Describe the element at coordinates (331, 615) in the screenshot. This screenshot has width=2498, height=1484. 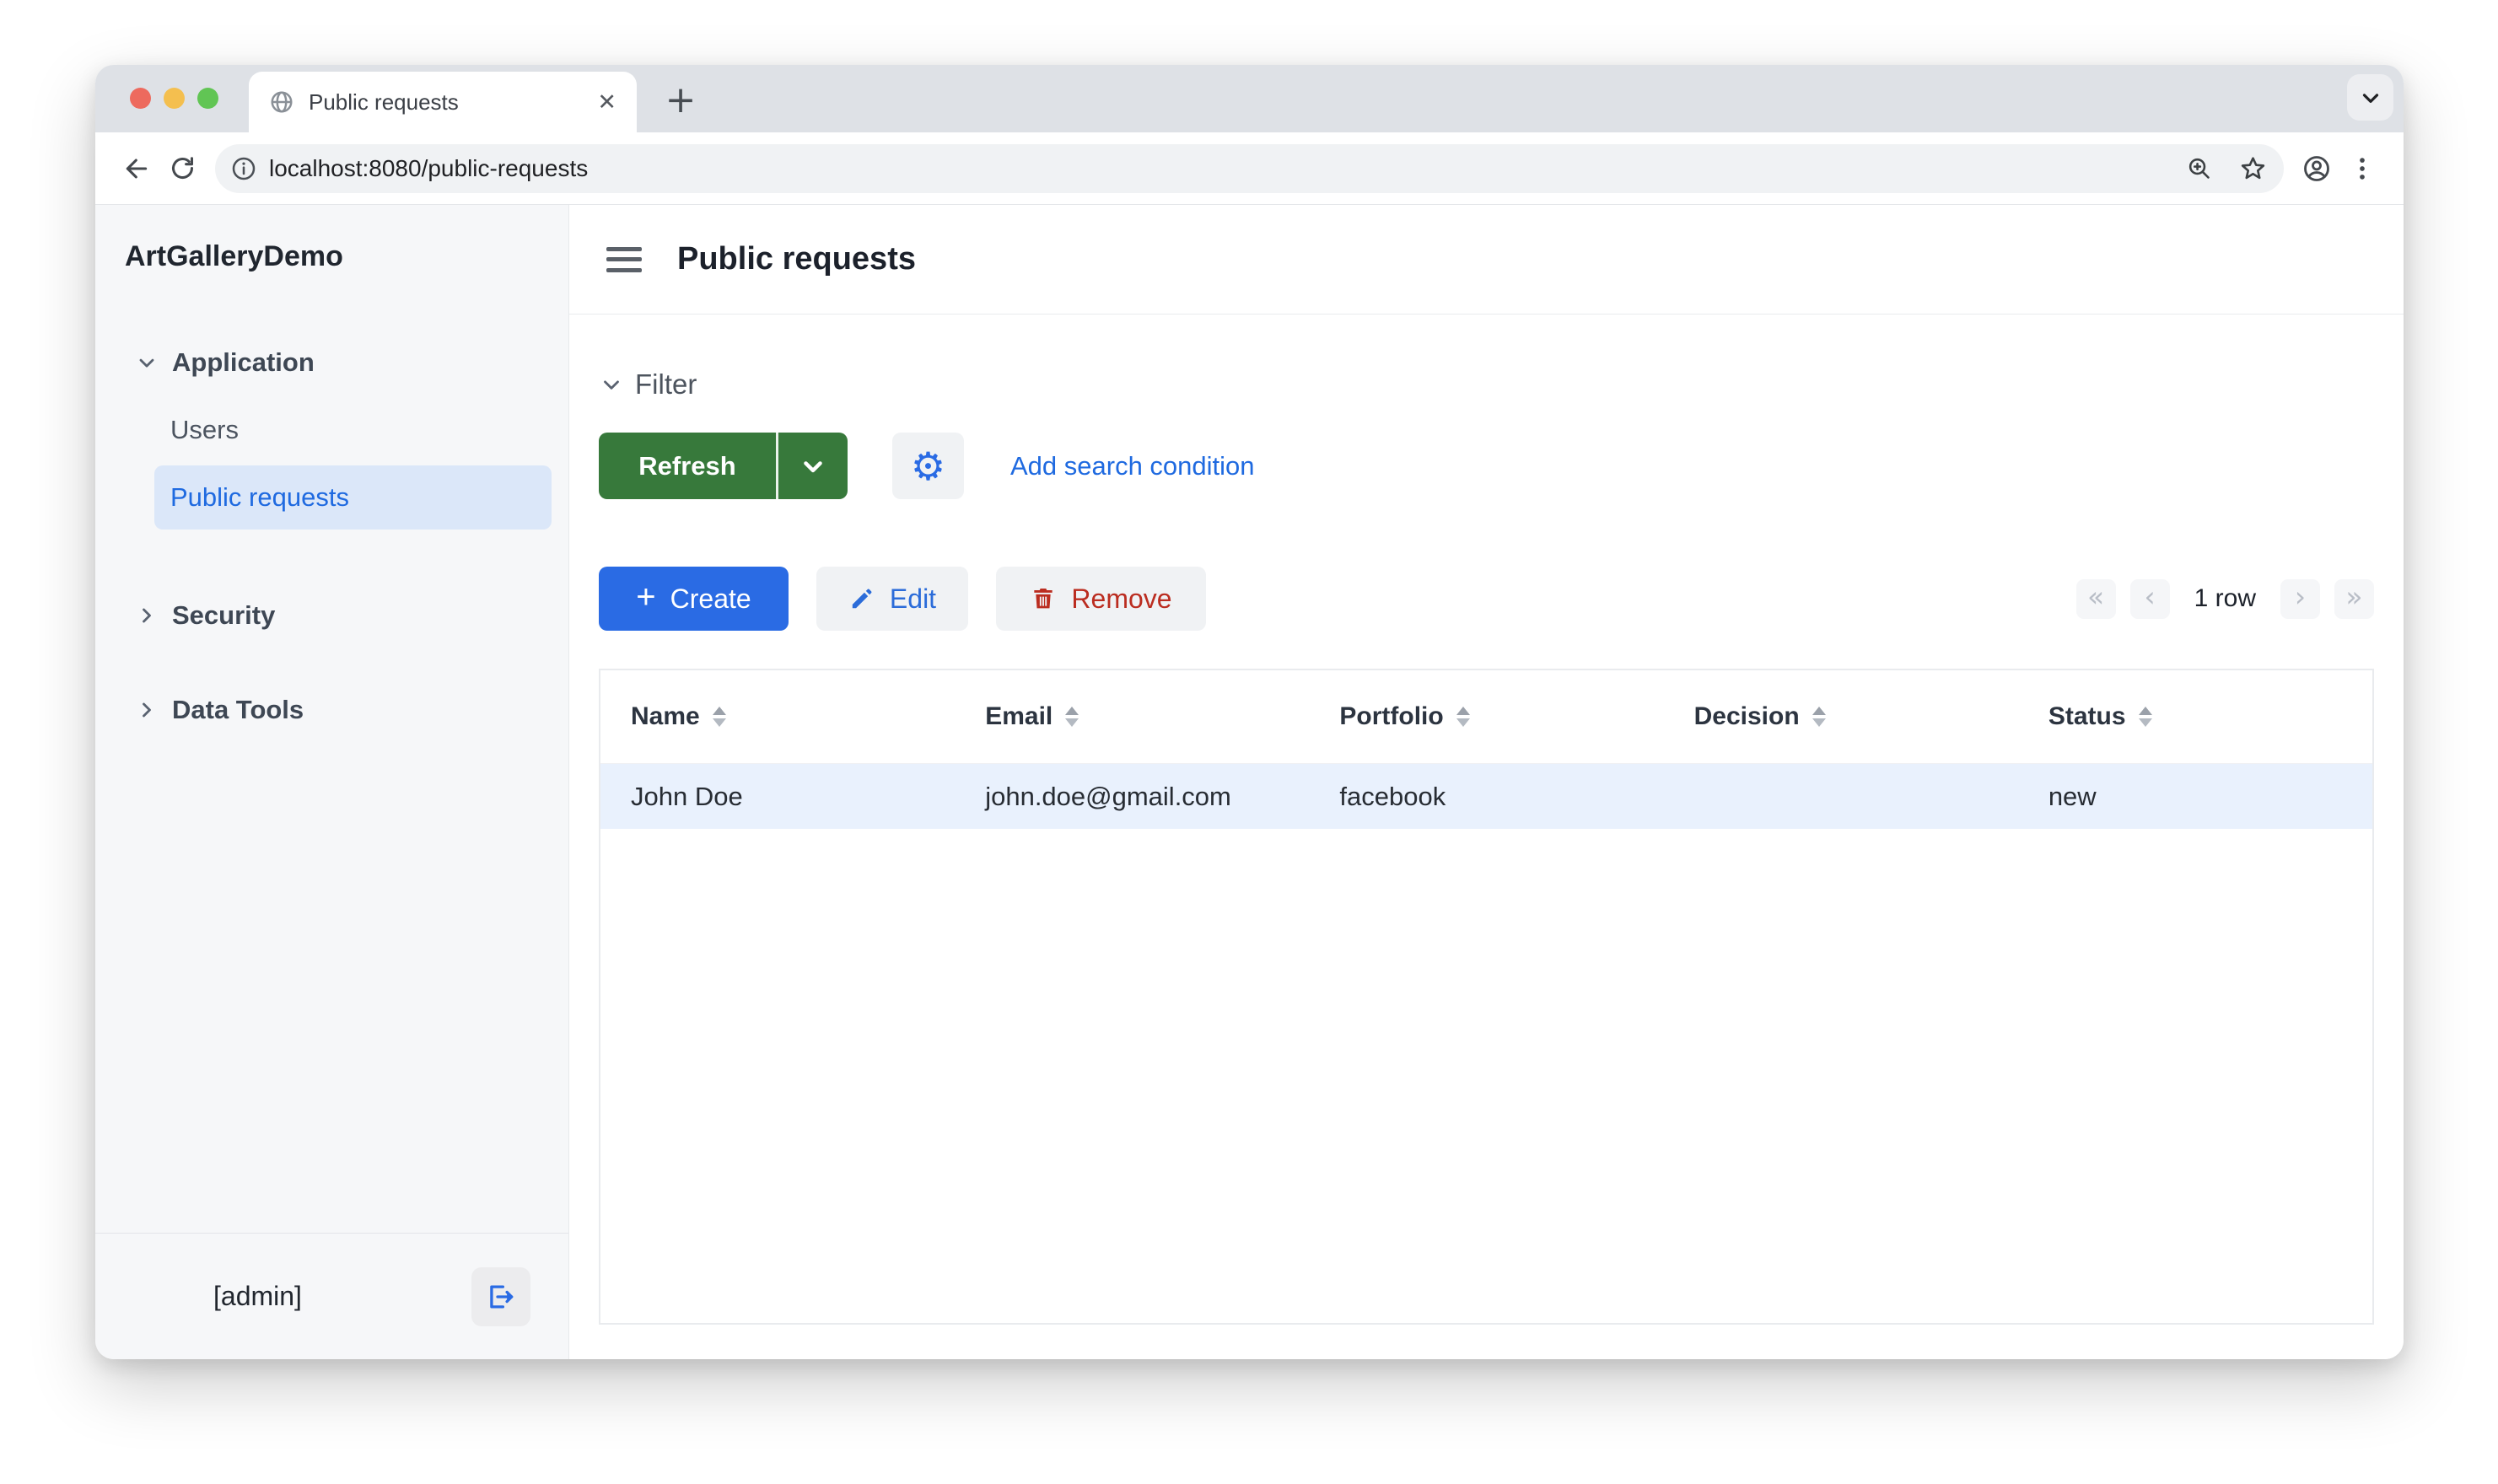
I see `sidebar-group-security: Security` at that location.